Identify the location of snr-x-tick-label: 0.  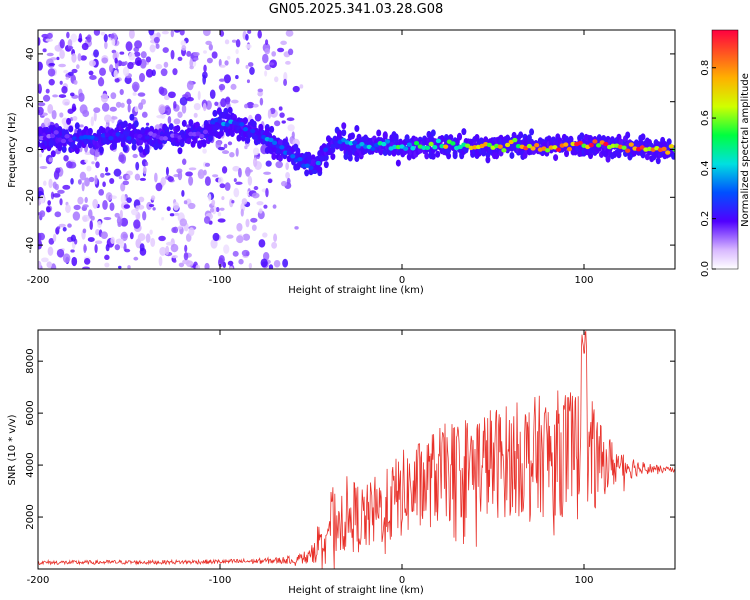
(402, 580).